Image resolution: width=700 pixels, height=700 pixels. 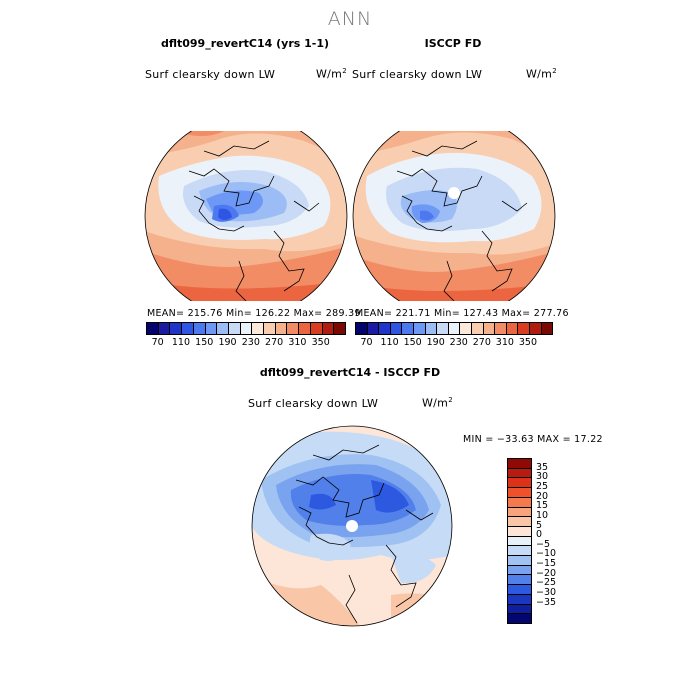 I want to click on colorbar-tick-label: 15, so click(x=542, y=506).